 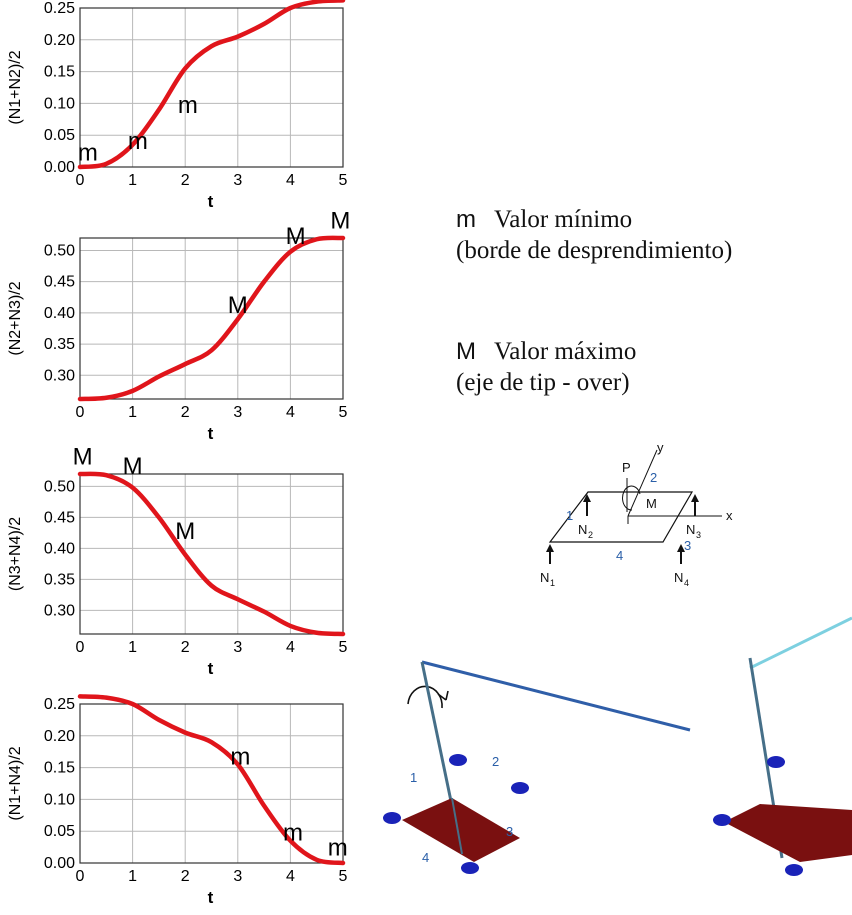 What do you see at coordinates (698, 535) in the screenshot?
I see `n3-subscript: 3` at bounding box center [698, 535].